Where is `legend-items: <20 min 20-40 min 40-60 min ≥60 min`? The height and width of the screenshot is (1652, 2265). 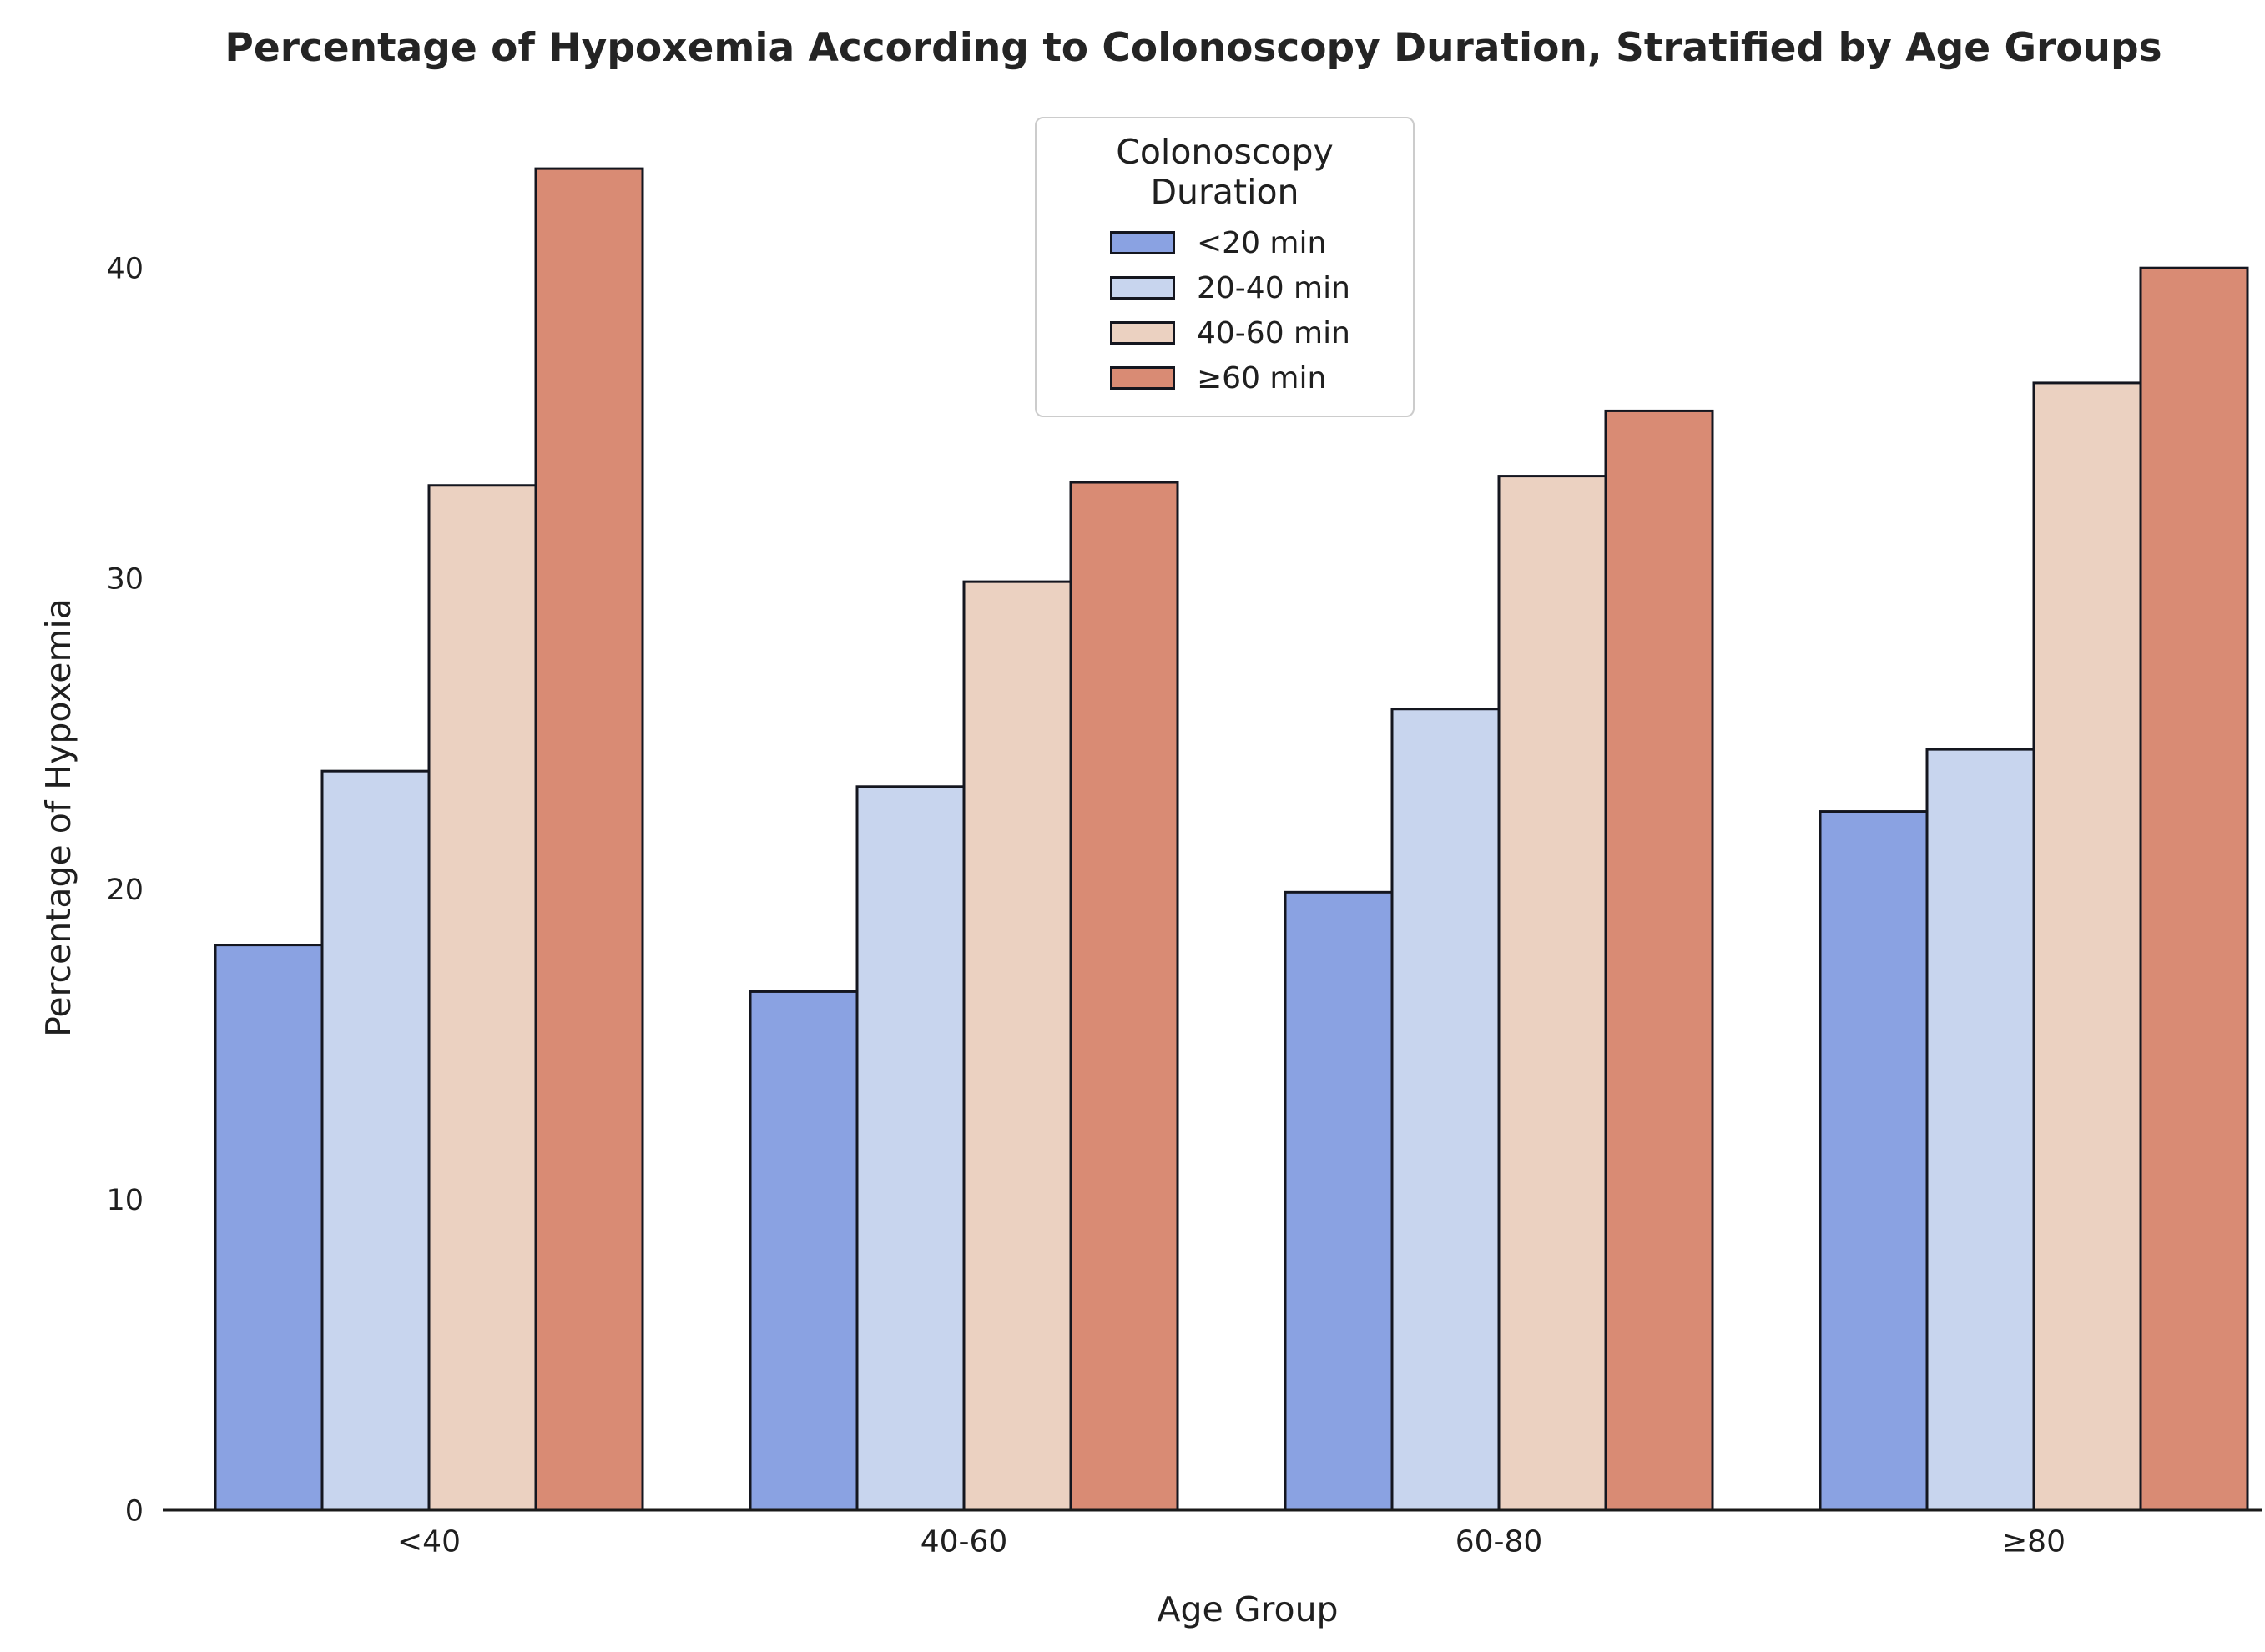
legend-items: <20 min 20-40 min 40-60 min ≥60 min is located at coordinates (1225, 310).